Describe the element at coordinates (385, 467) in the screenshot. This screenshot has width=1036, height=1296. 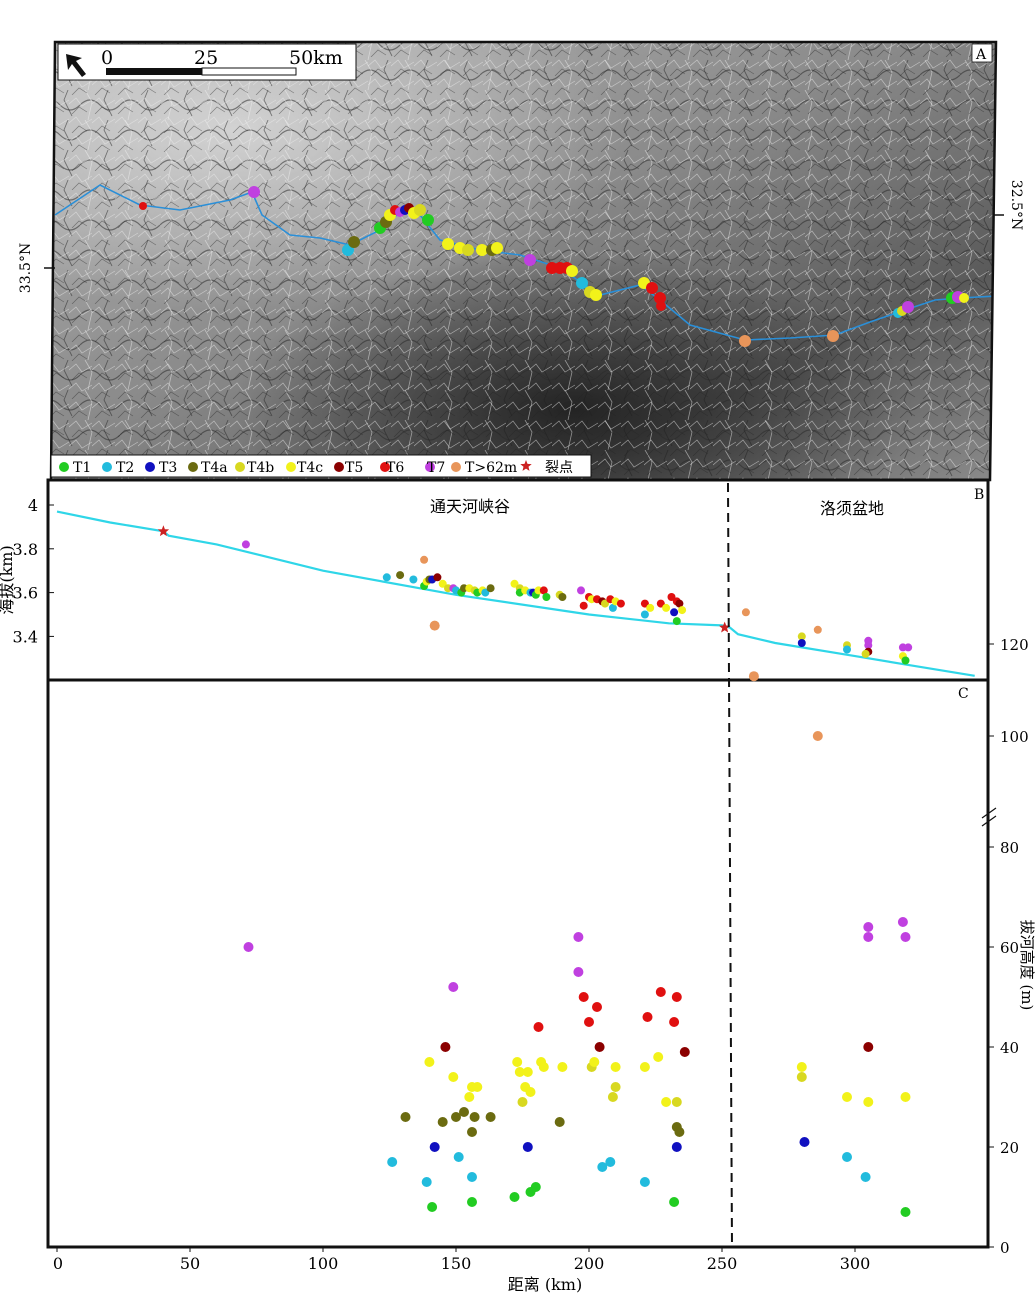
I see `legend-marker-t6` at that location.